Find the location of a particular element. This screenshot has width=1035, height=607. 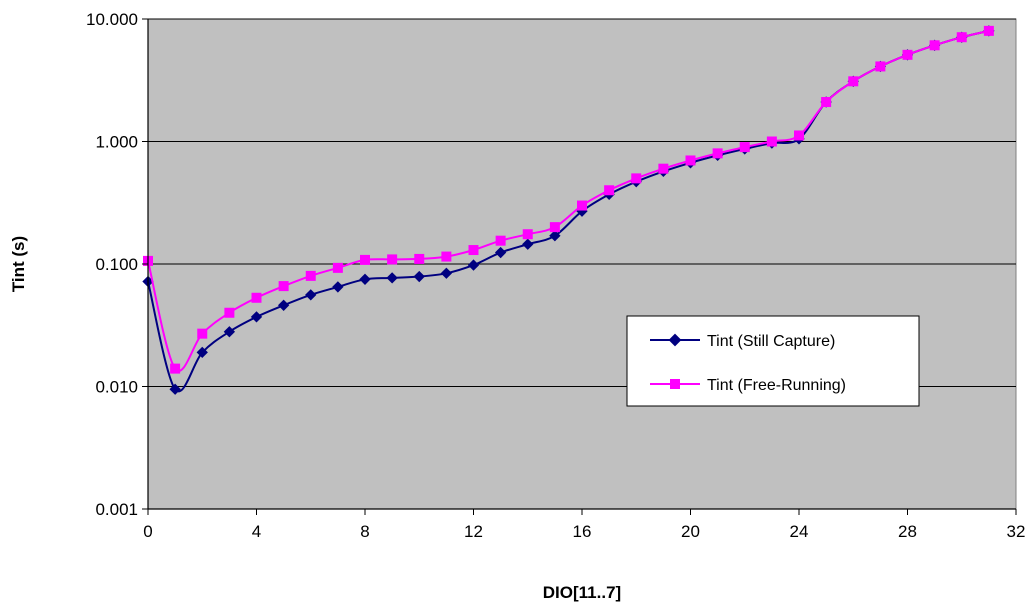

y-tick-label: 0.100 is located at coordinates (116, 264).